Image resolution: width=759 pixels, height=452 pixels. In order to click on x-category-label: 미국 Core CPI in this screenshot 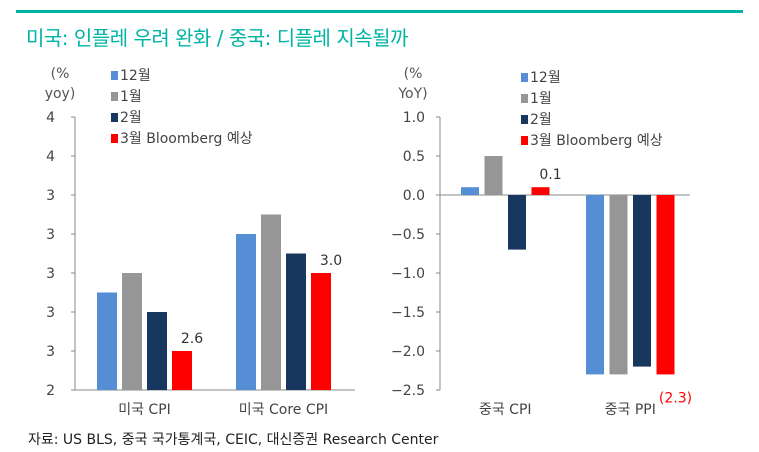, I will do `click(283, 410)`.